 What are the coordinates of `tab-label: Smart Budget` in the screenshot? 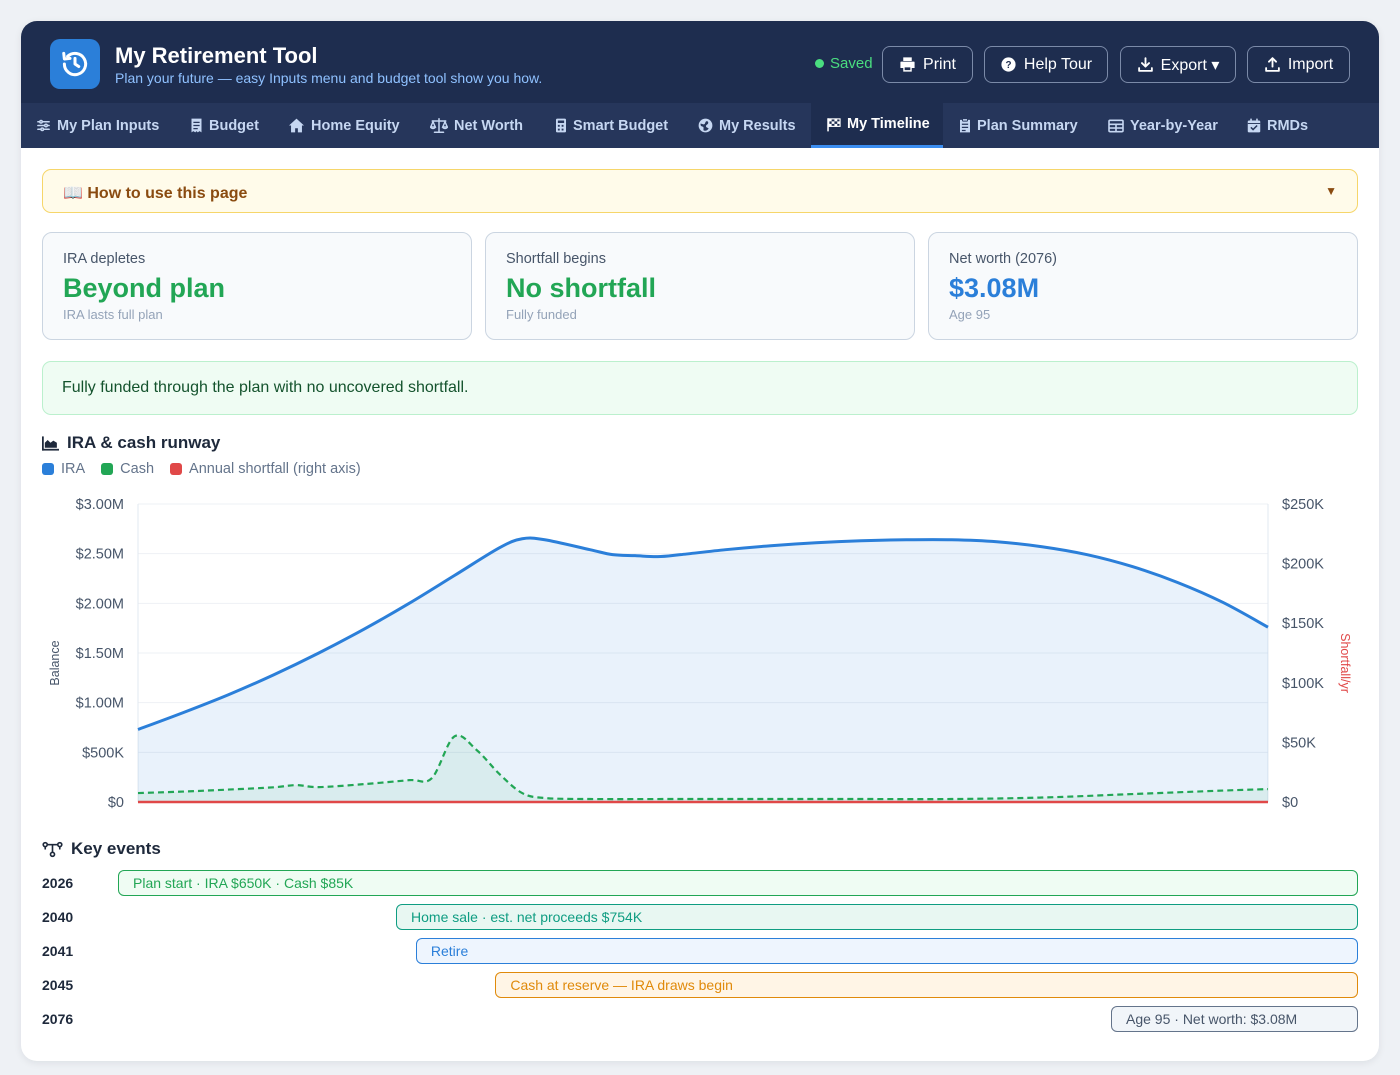 It's located at (621, 125).